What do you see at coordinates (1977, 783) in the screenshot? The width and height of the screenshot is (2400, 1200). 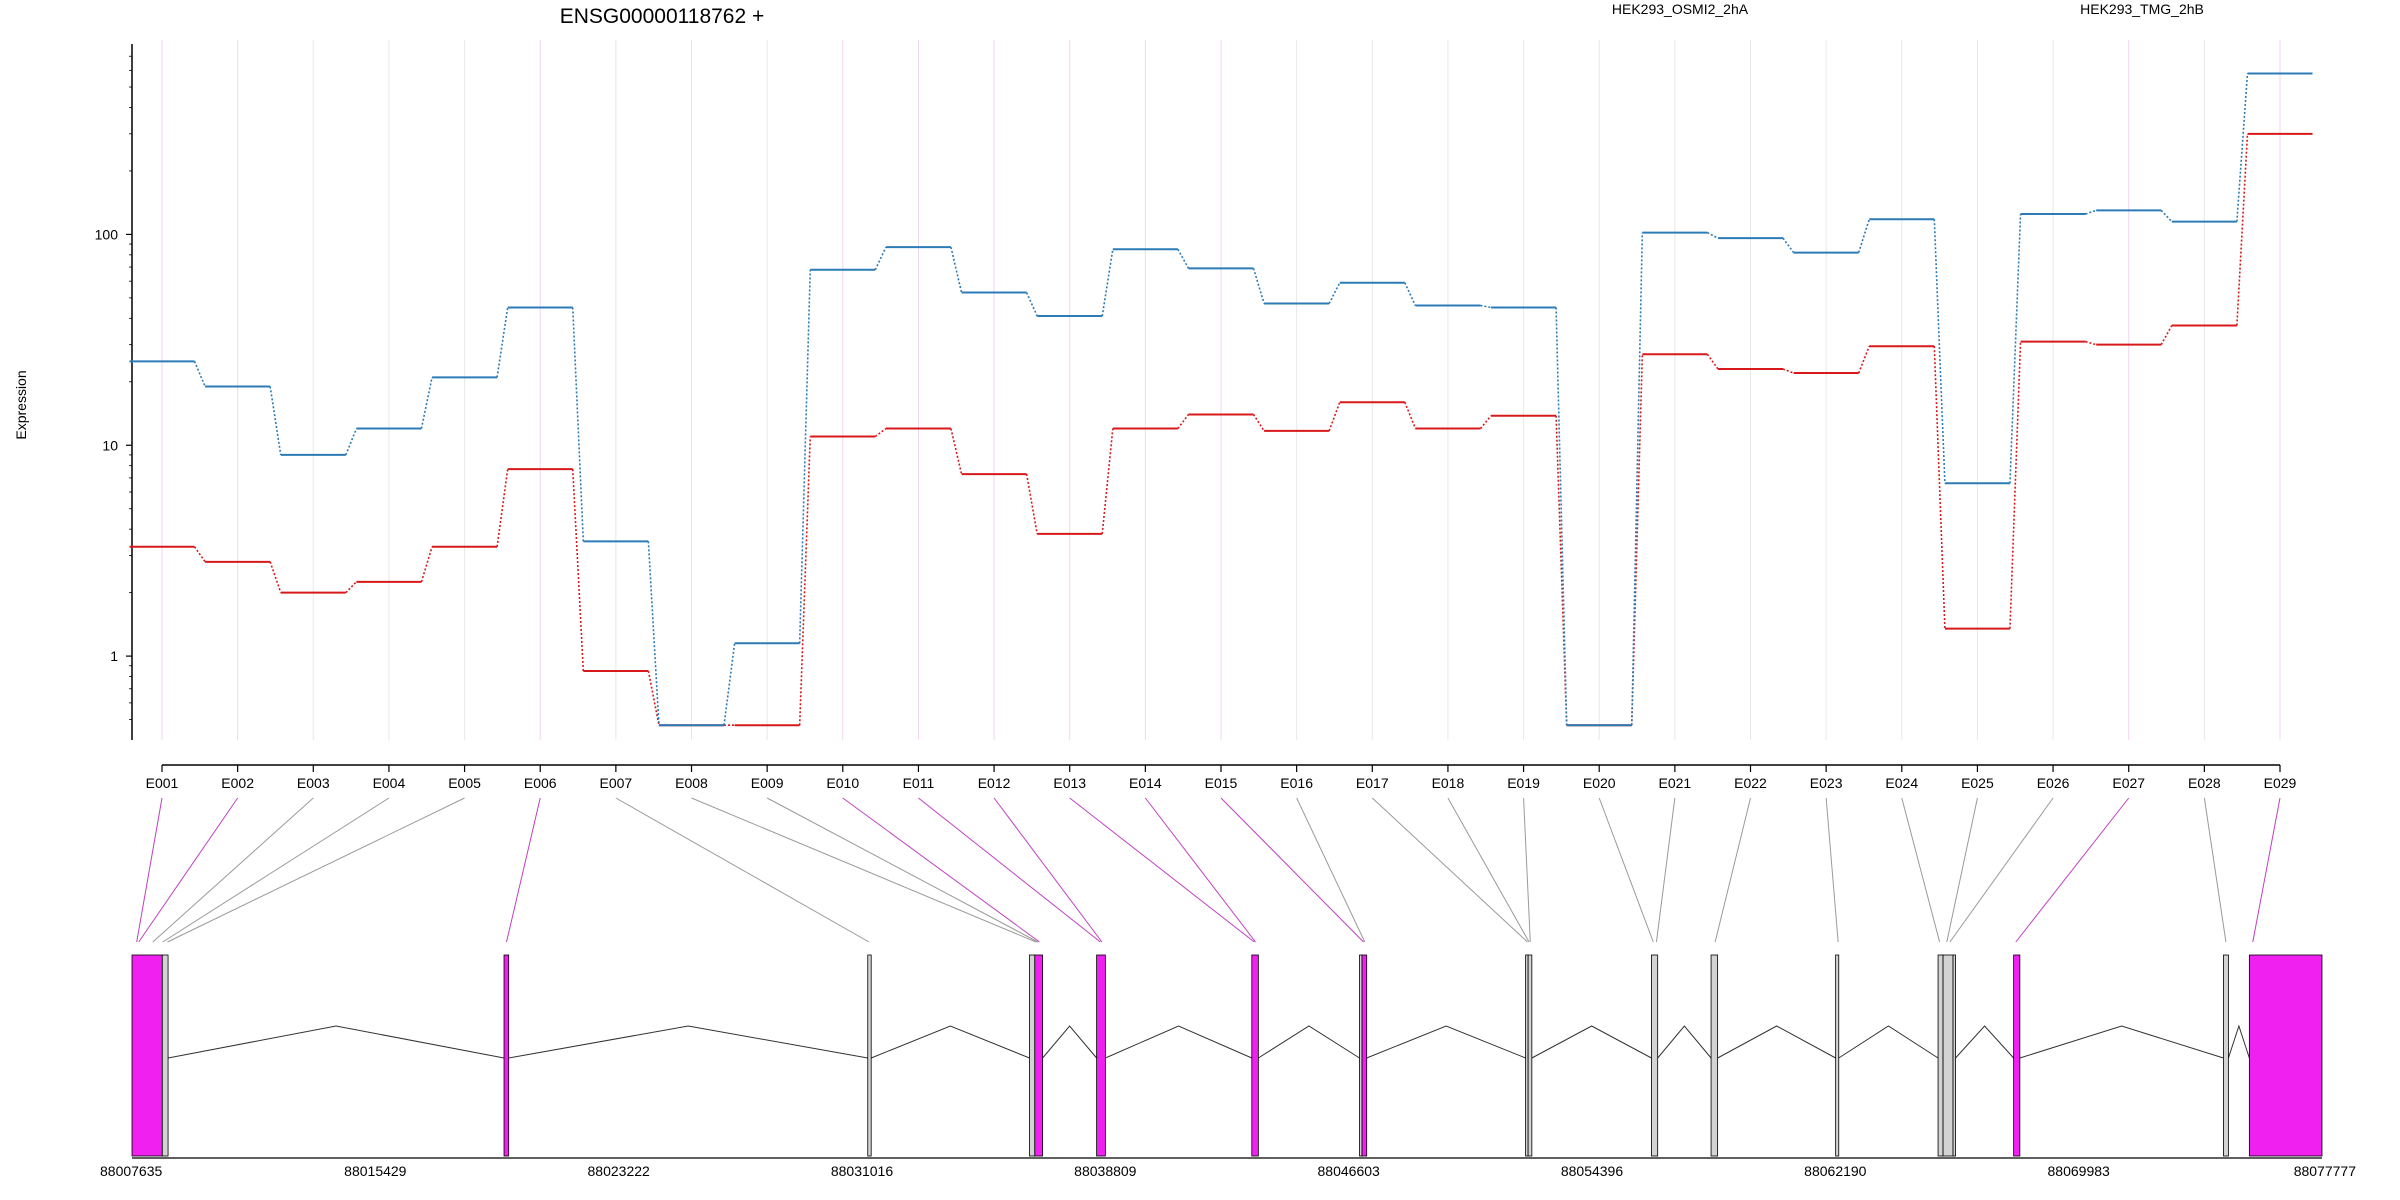 I see `exon-bin-label-e025: E025` at bounding box center [1977, 783].